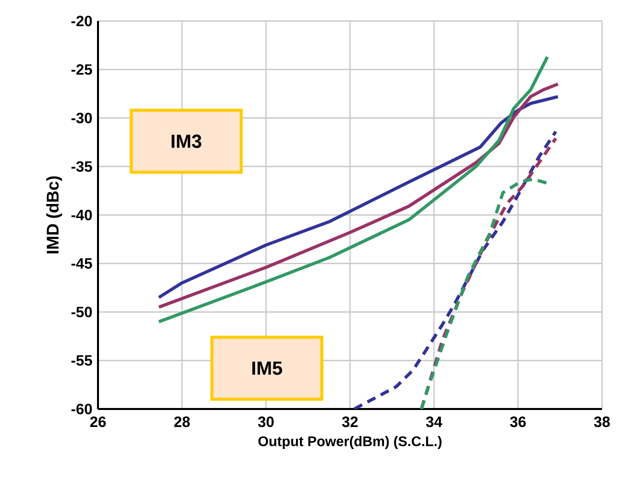 Image resolution: width=620 pixels, height=497 pixels. I want to click on y-tick-label: -50, so click(81, 312).